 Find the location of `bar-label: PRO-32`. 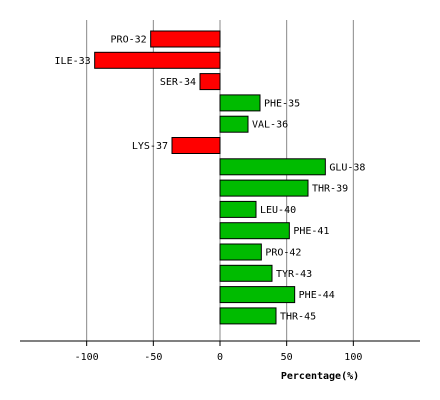

bar-label: PRO-32 is located at coordinates (129, 40).